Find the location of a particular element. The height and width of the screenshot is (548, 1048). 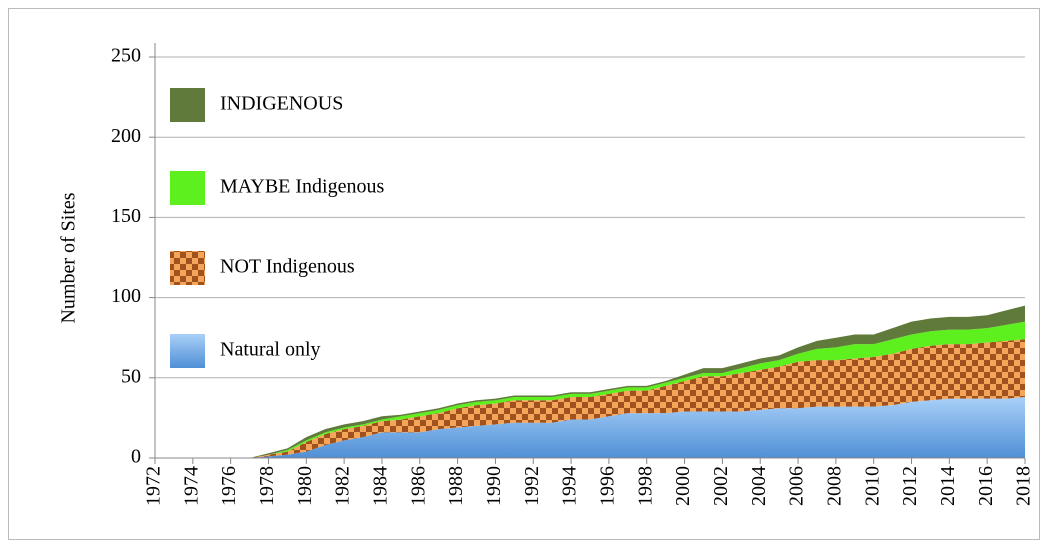

x-tick-label: 1974 is located at coordinates (191, 486).